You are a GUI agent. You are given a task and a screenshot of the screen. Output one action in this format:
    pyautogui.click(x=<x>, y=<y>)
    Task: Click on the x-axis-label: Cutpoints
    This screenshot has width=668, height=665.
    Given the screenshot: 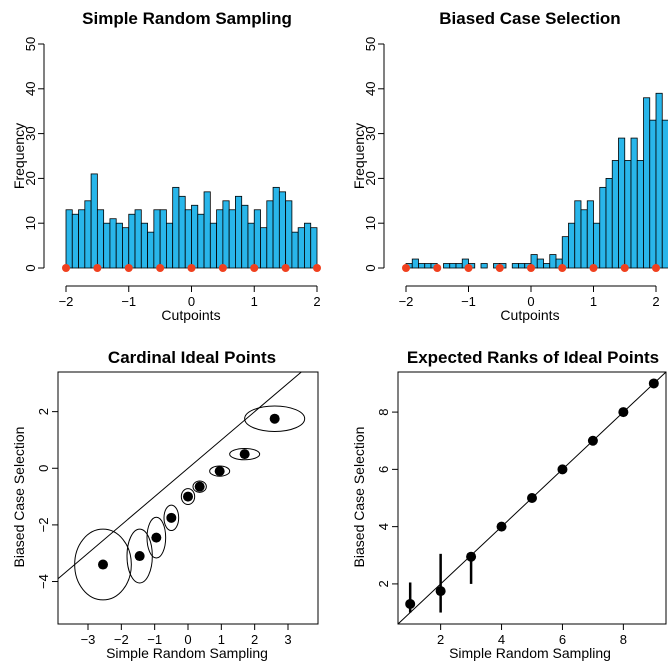 What is the action you would take?
    pyautogui.click(x=190, y=315)
    